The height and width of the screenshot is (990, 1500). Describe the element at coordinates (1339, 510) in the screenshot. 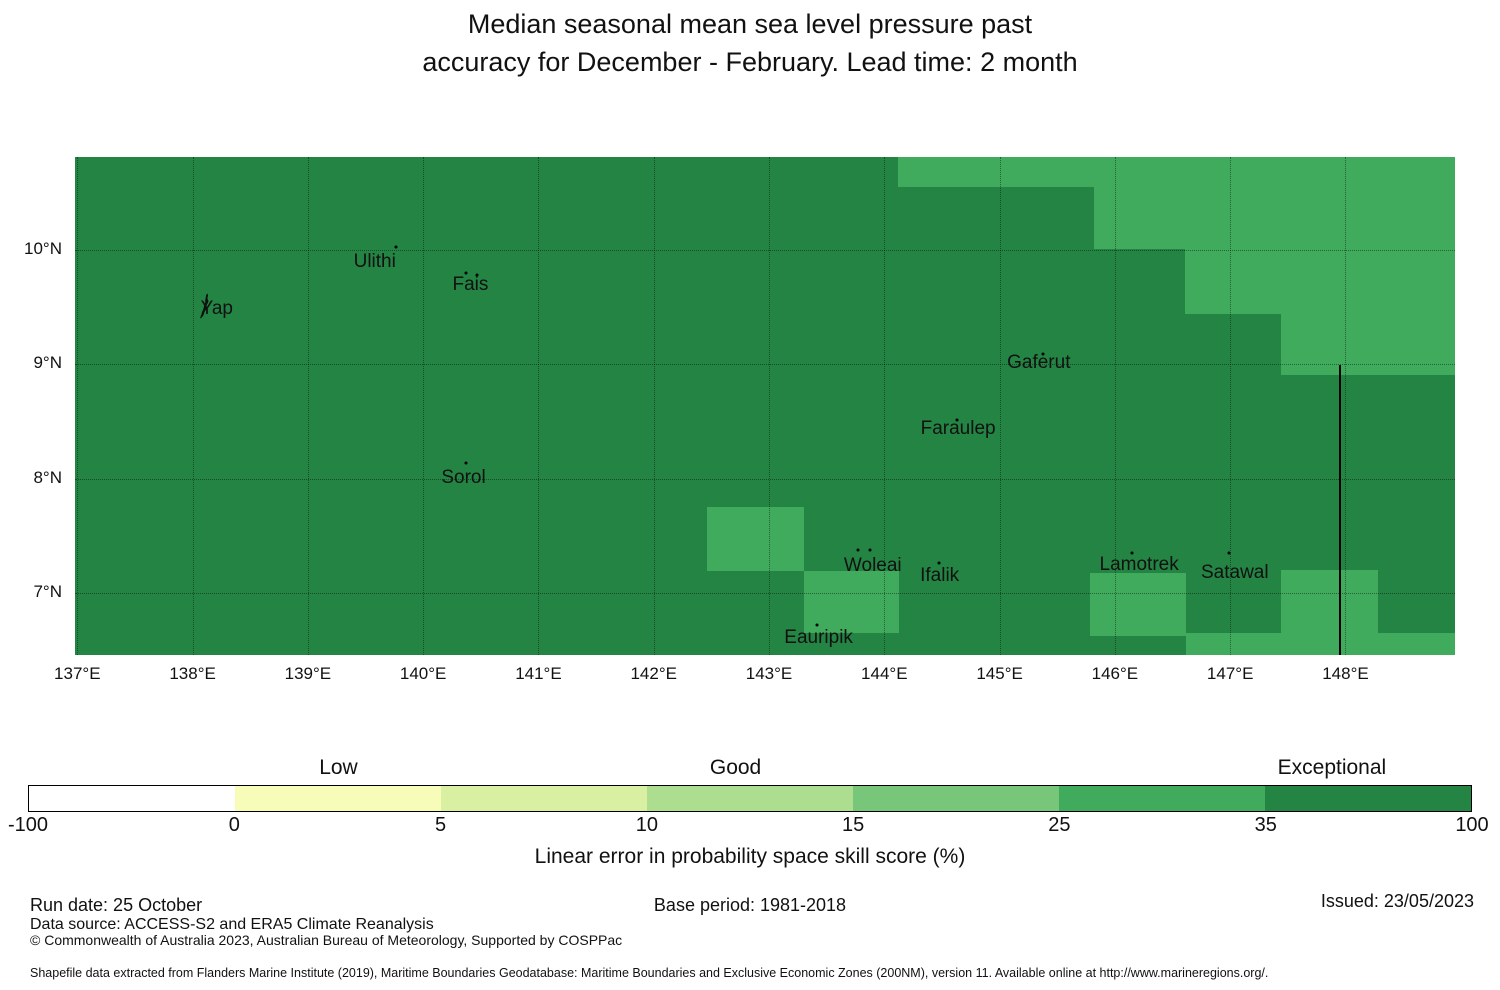

I see `eez-boundary-line` at that location.